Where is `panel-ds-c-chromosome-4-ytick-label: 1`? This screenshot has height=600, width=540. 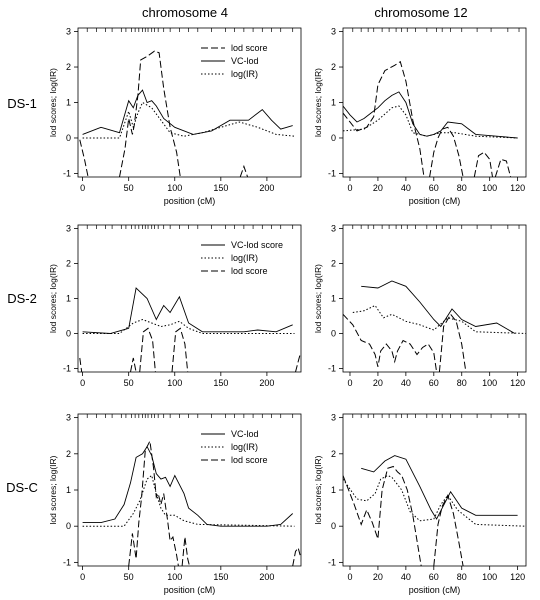 panel-ds-c-chromosome-4-ytick-label: 1 is located at coordinates (68, 490).